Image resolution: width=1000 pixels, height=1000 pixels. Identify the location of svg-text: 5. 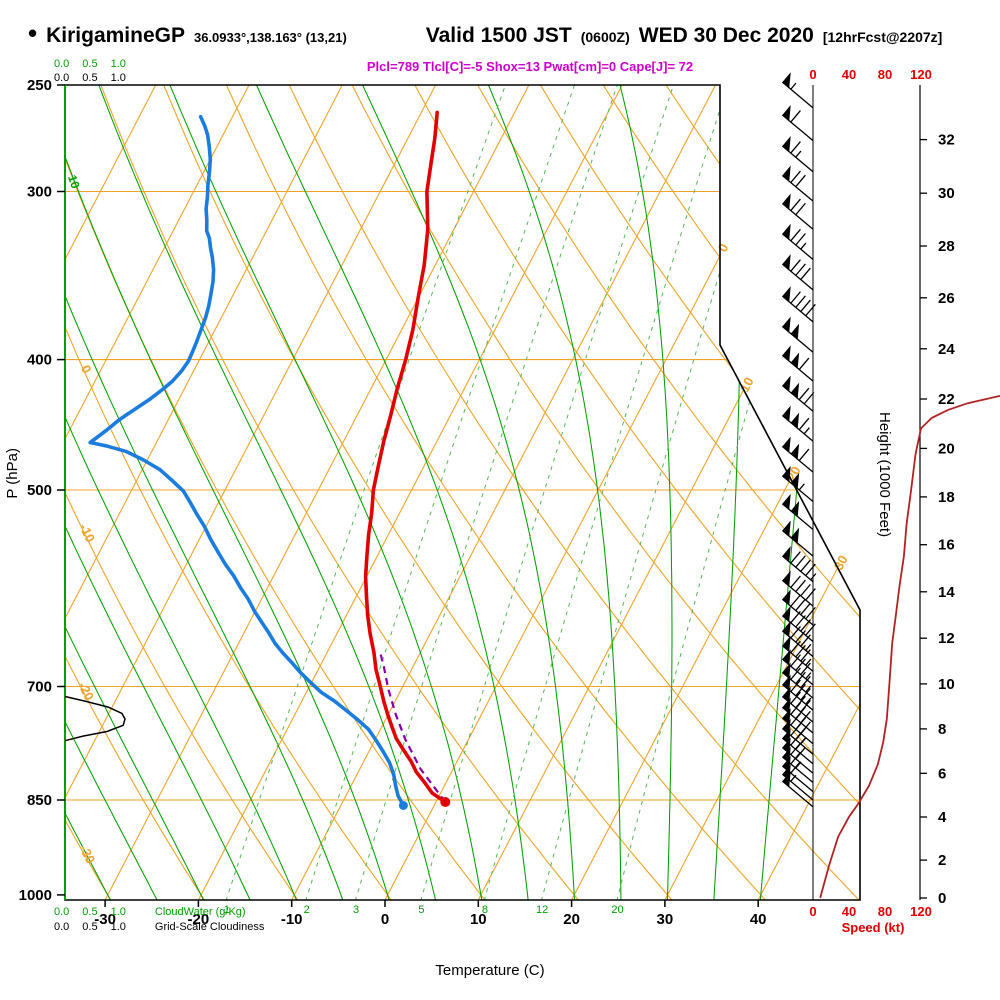
(421, 910).